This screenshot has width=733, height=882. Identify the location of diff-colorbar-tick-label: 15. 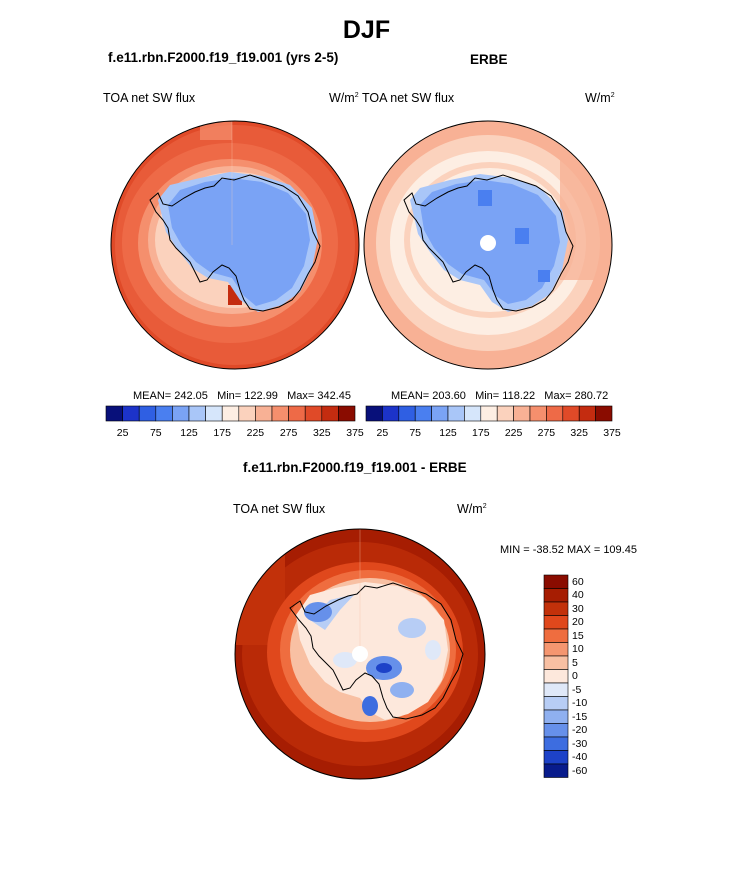
(578, 635).